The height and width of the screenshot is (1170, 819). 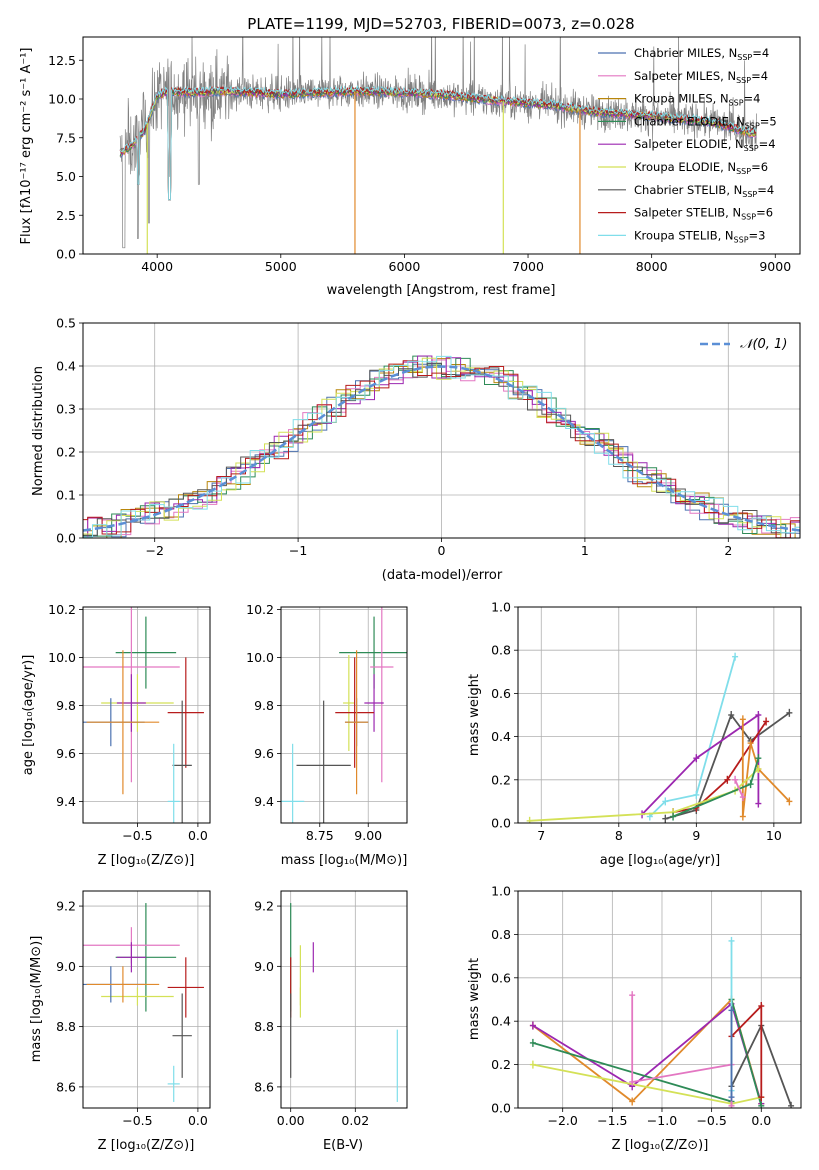 What do you see at coordinates (687, 213) in the screenshot?
I see `spectrum-legend-name: Salpeter STELIB, N` at bounding box center [687, 213].